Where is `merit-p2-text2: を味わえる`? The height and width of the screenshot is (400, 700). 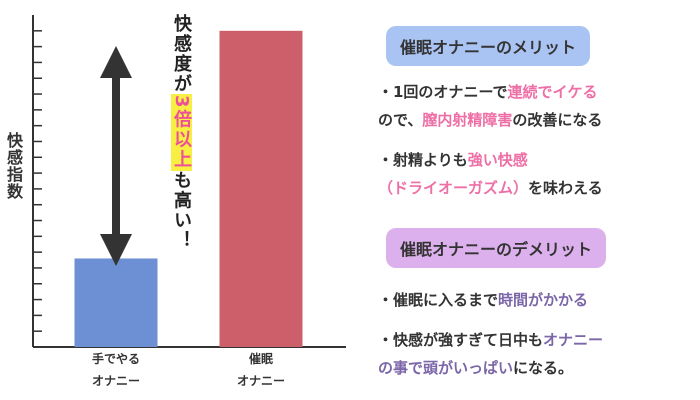 merit-p2-text2: を味わえる is located at coordinates (565, 188).